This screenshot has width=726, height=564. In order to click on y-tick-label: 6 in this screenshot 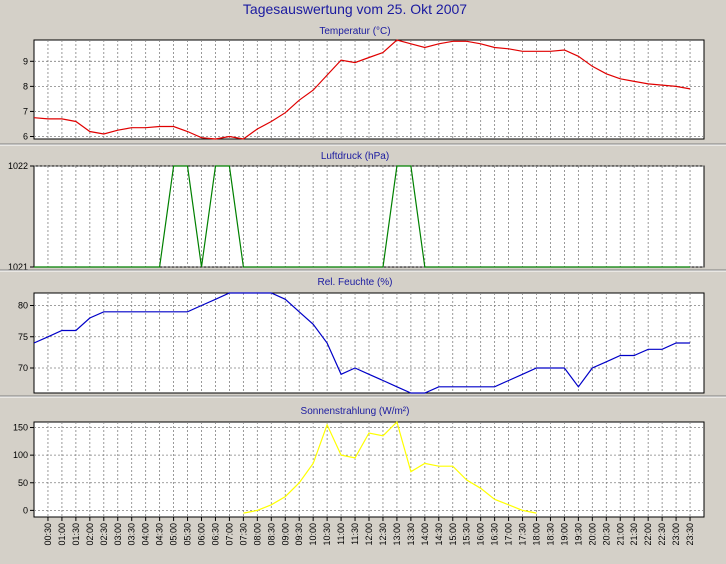, I will do `click(25, 136)`.